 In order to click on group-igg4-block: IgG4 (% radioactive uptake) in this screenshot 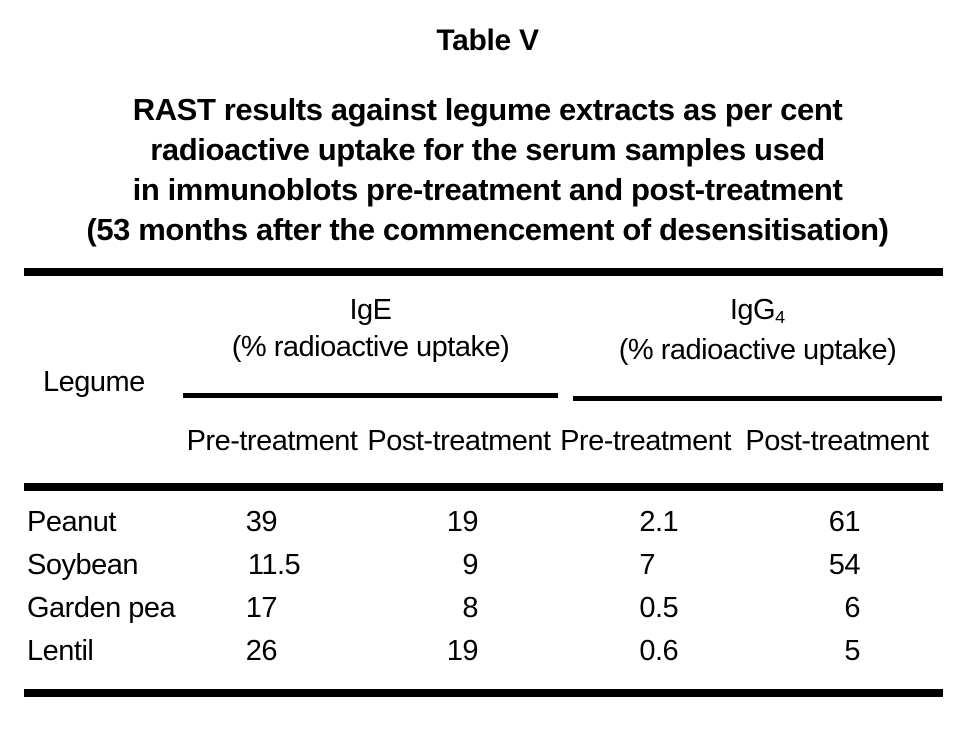, I will do `click(757, 338)`.